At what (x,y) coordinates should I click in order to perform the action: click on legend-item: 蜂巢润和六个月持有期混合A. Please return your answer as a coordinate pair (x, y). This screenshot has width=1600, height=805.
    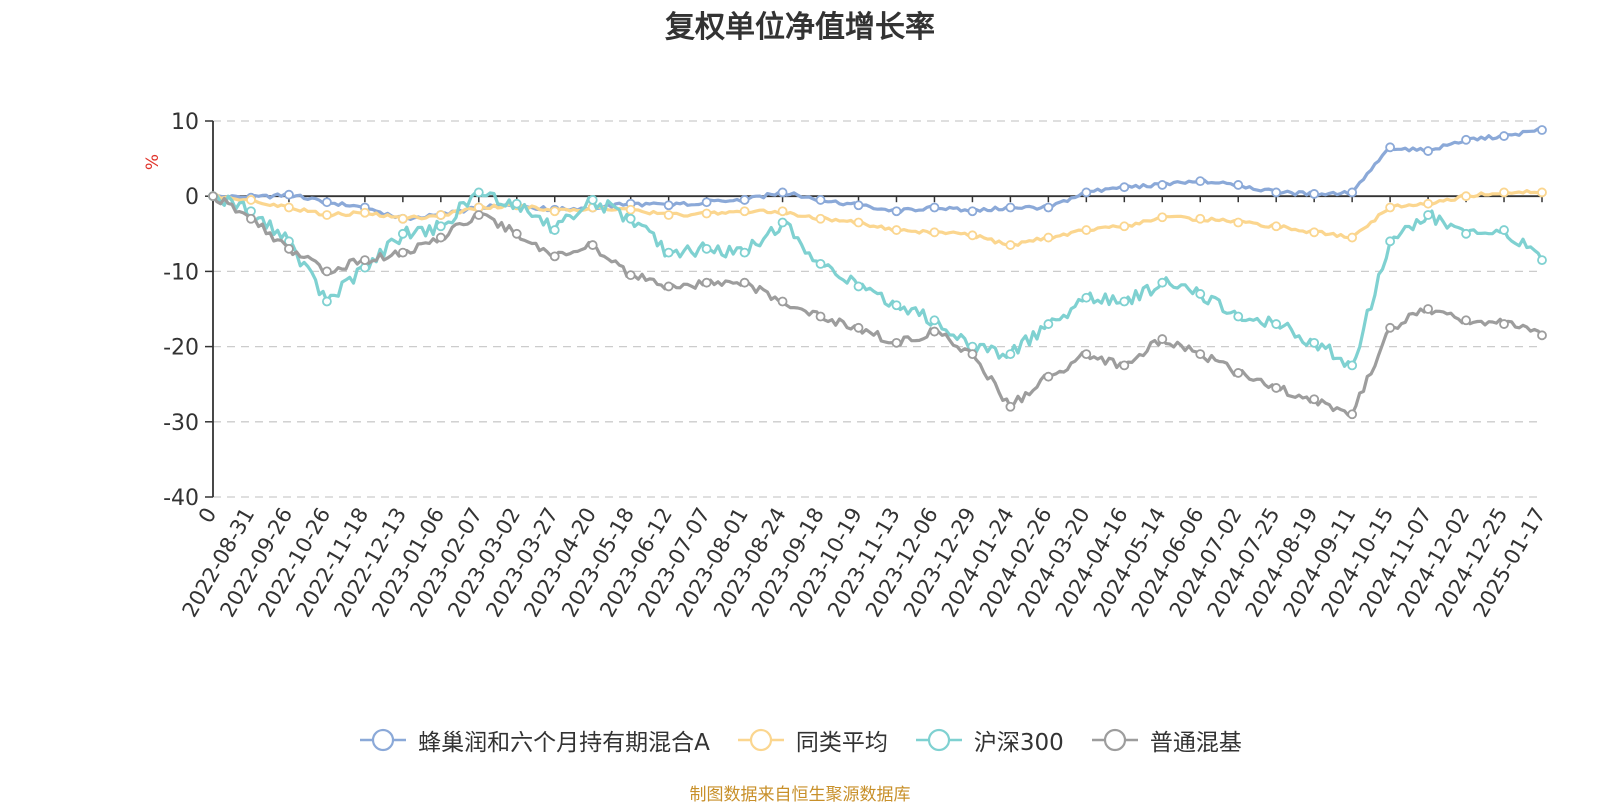
    Looking at the image, I should click on (534, 740).